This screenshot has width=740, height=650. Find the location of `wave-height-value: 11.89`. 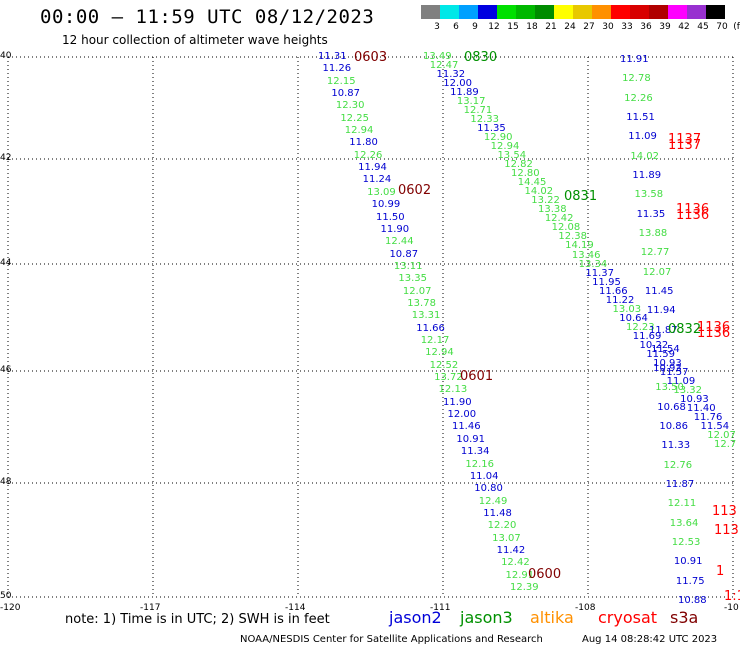

wave-height-value: 11.89 is located at coordinates (464, 93).